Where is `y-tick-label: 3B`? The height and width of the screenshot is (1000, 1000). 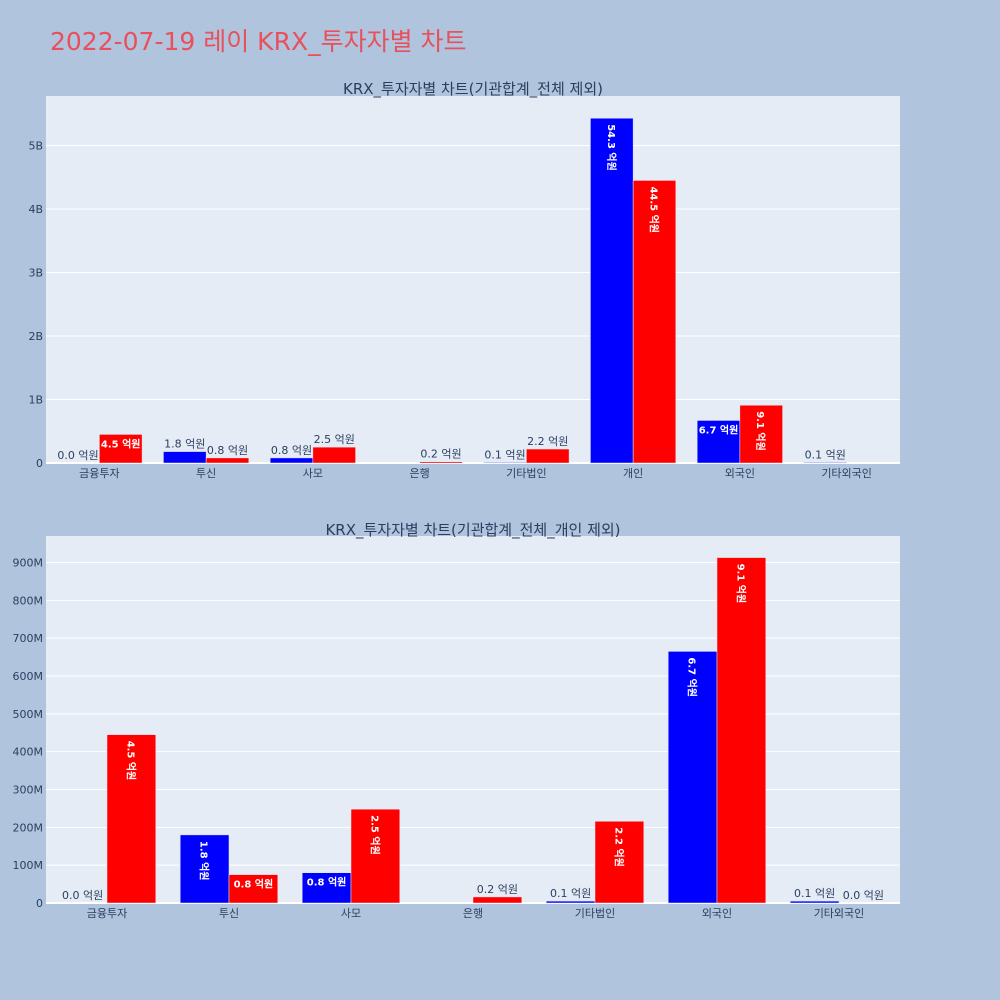 y-tick-label: 3B is located at coordinates (35, 273).